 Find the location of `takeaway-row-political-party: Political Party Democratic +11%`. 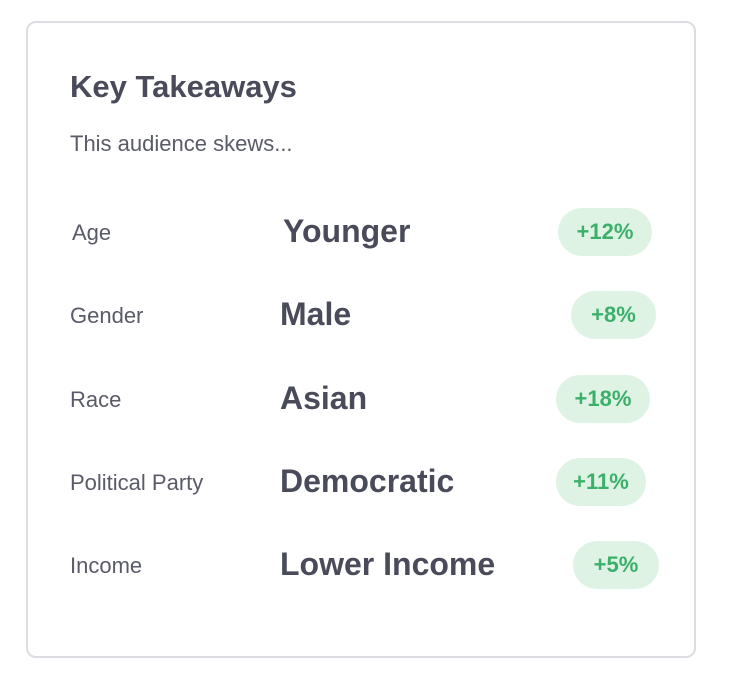

takeaway-row-political-party: Political Party Democratic +11% is located at coordinates (361, 483).